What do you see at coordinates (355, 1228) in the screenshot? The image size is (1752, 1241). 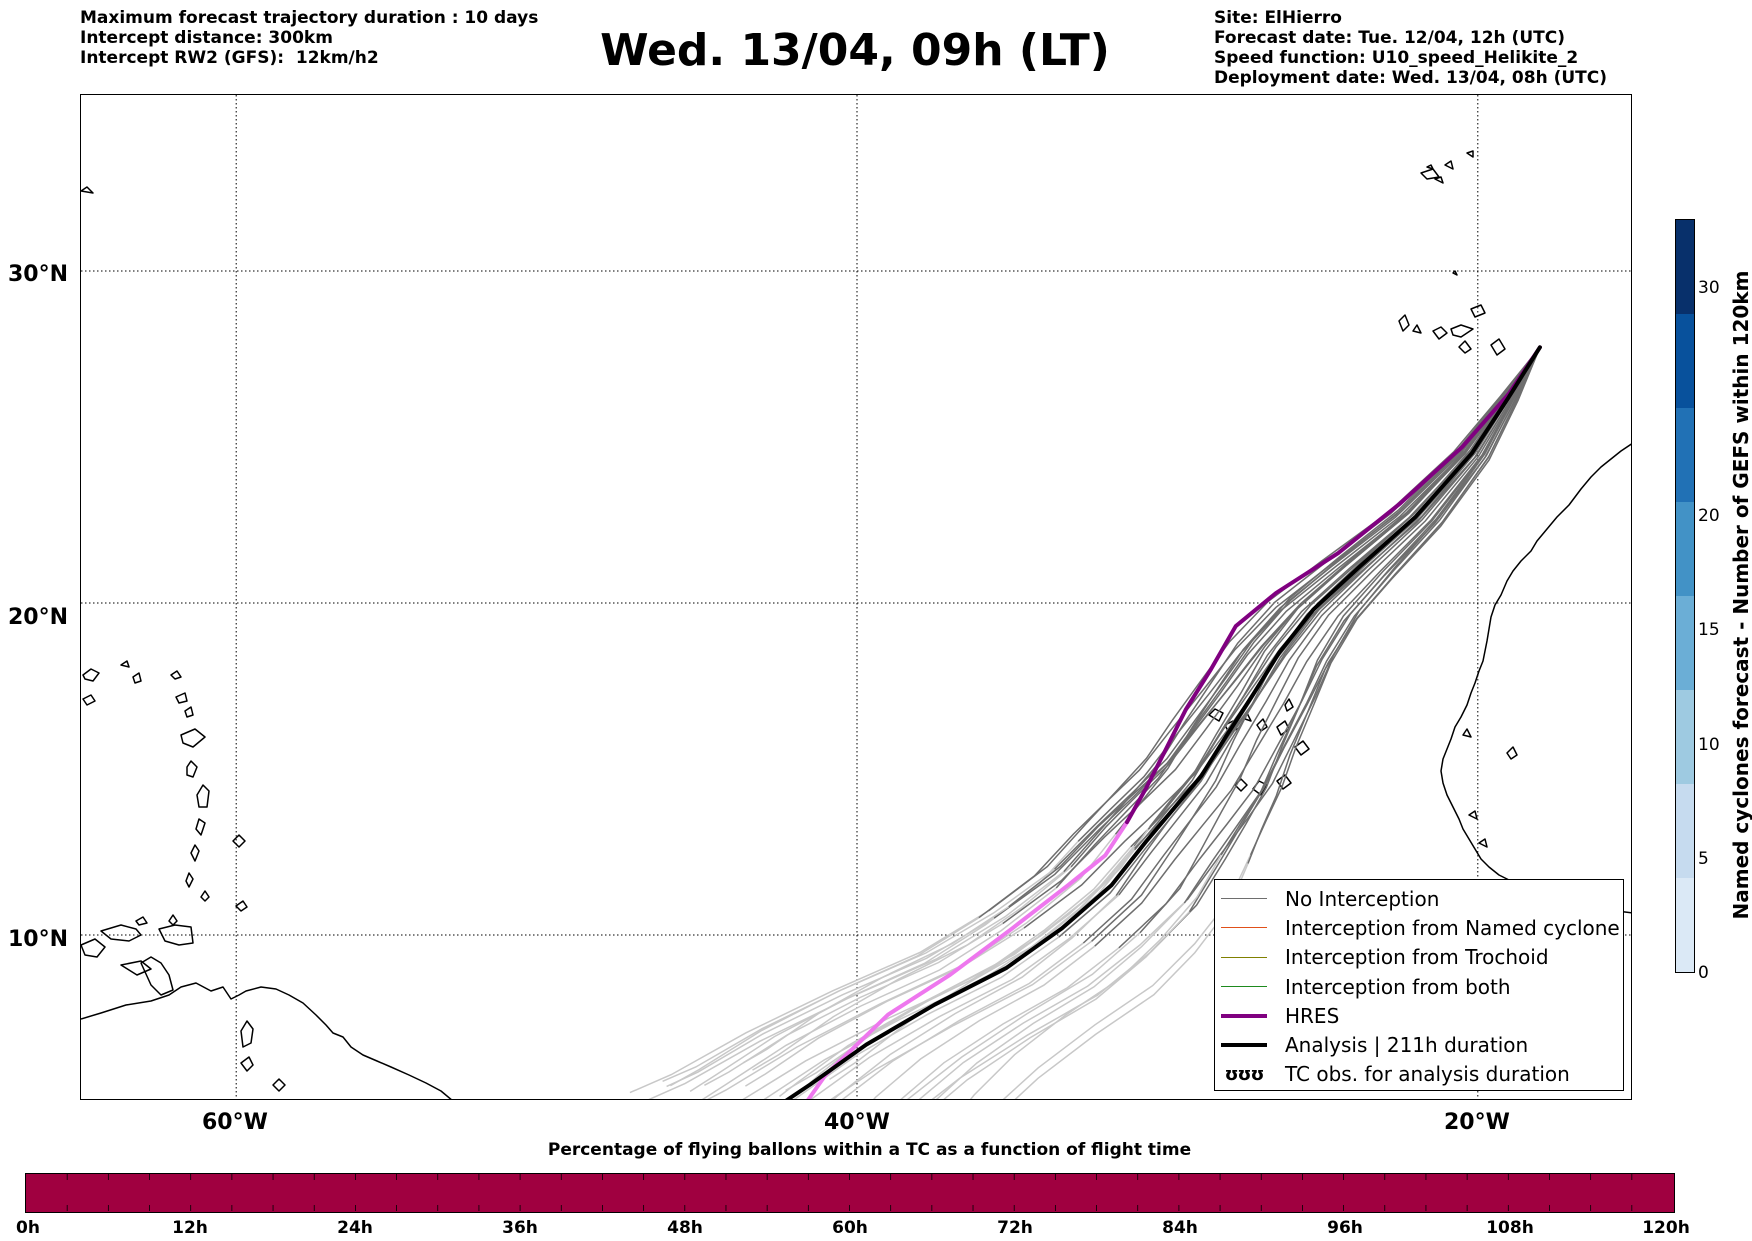 I see `flight-time-tick: 24h` at bounding box center [355, 1228].